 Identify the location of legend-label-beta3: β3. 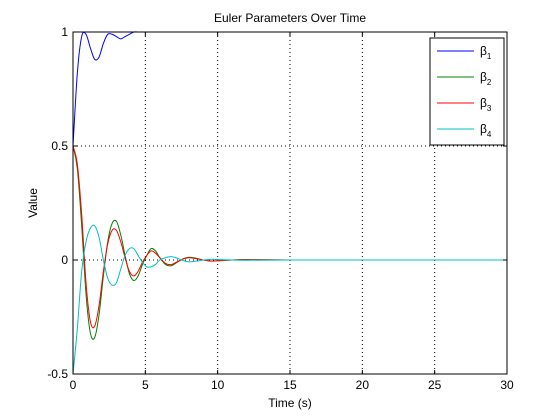
(486, 104).